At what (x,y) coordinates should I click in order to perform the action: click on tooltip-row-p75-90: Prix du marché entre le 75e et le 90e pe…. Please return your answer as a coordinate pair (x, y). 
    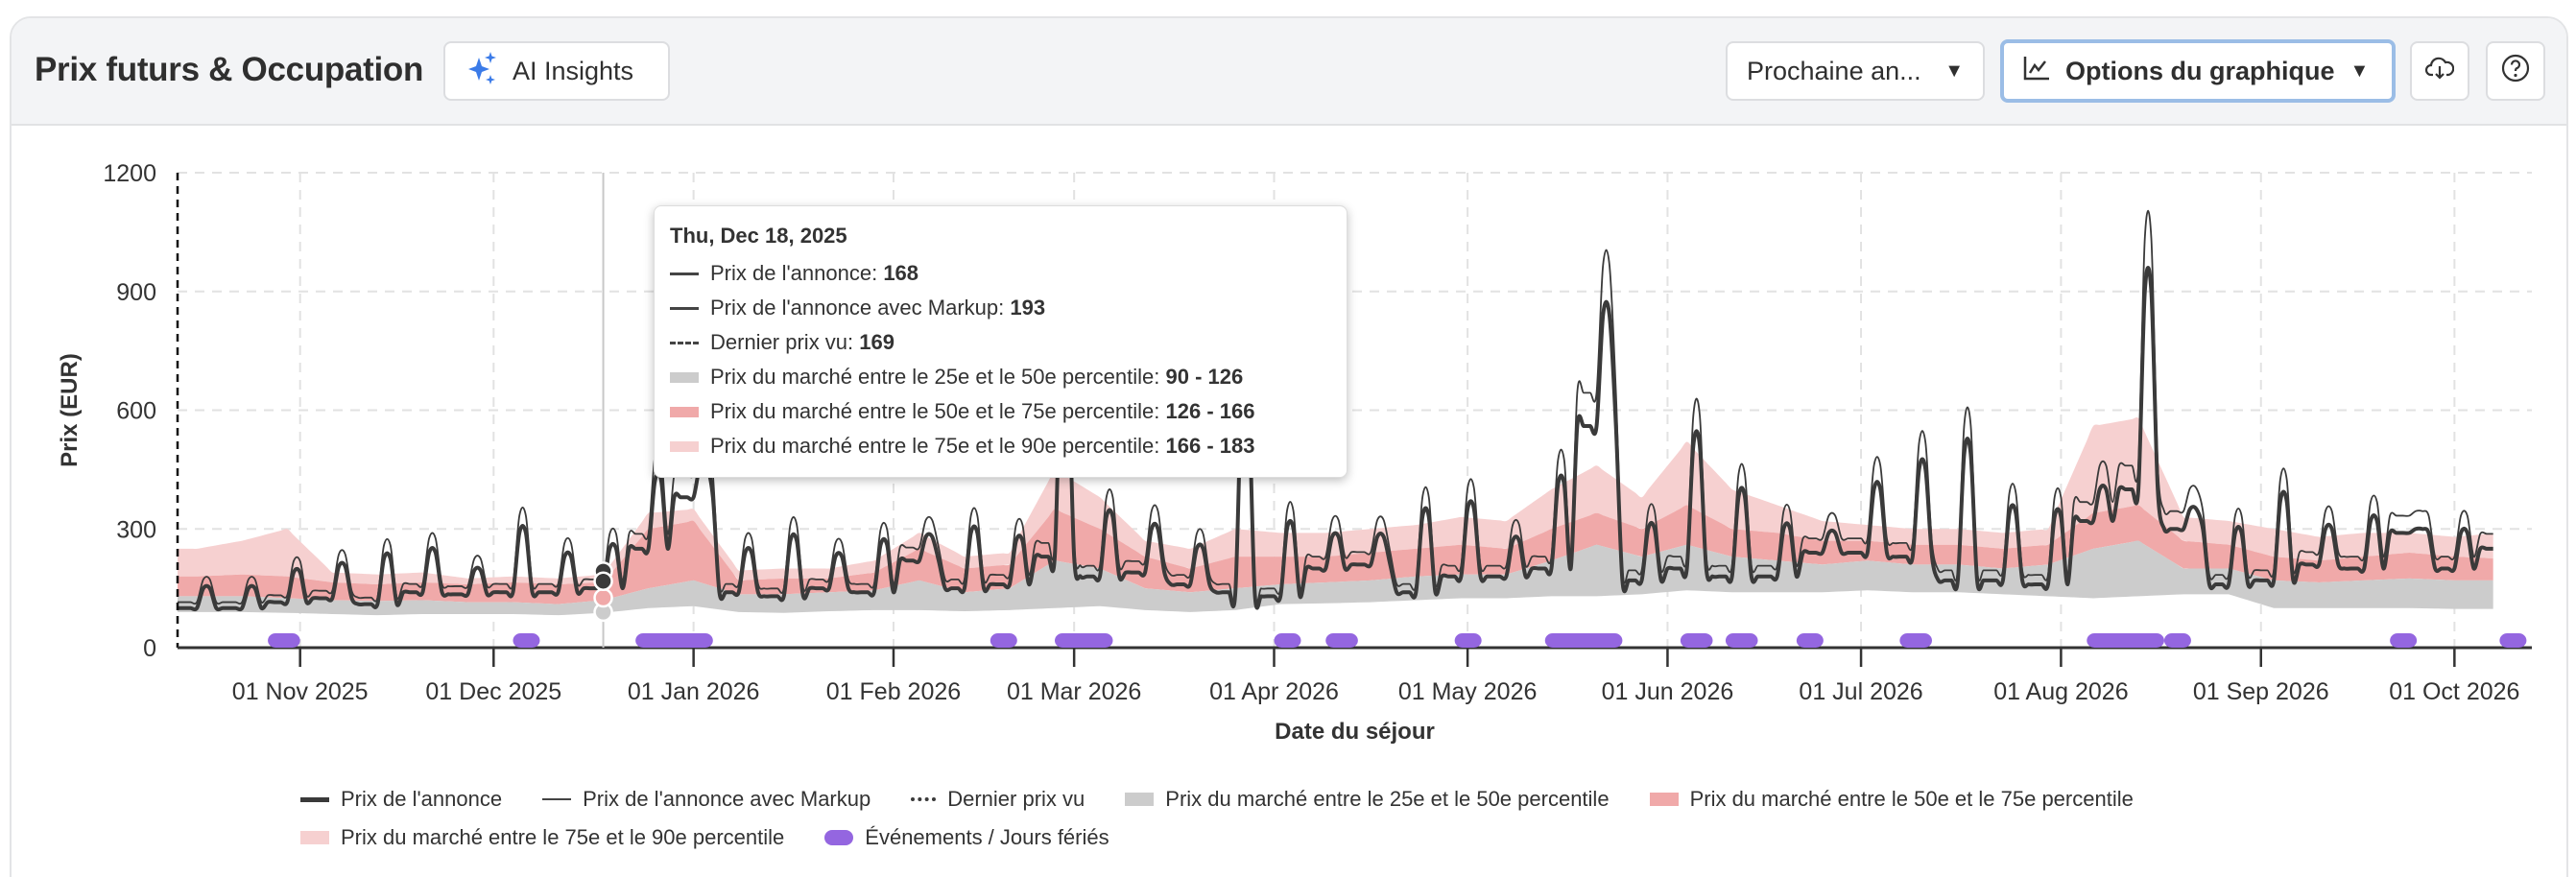
    Looking at the image, I should click on (1001, 446).